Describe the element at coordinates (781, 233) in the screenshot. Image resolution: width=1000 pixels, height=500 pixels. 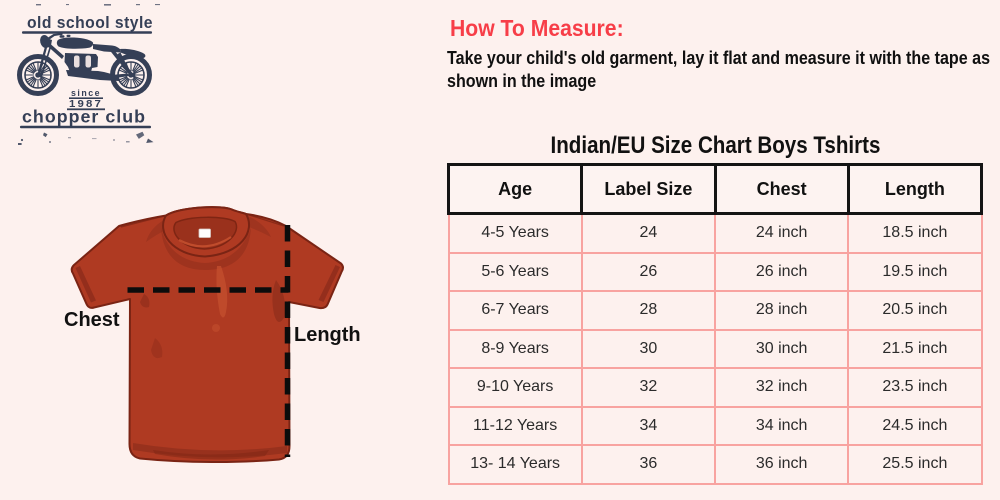
I see `chest-cell: 24 inch` at that location.